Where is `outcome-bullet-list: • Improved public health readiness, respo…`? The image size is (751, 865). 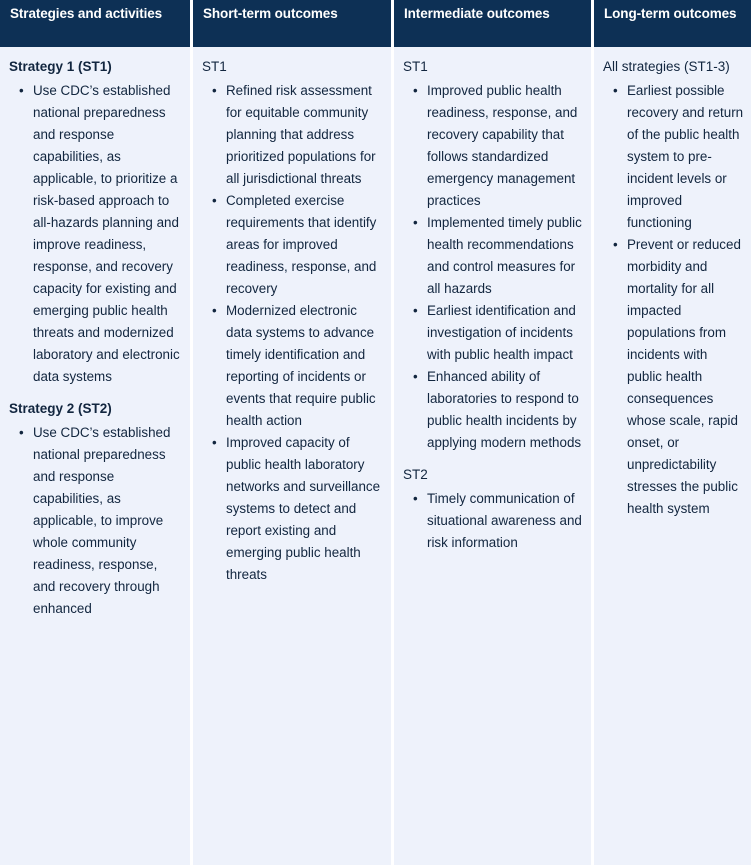
outcome-bullet-list: • Improved public health readiness, respo… is located at coordinates (492, 267).